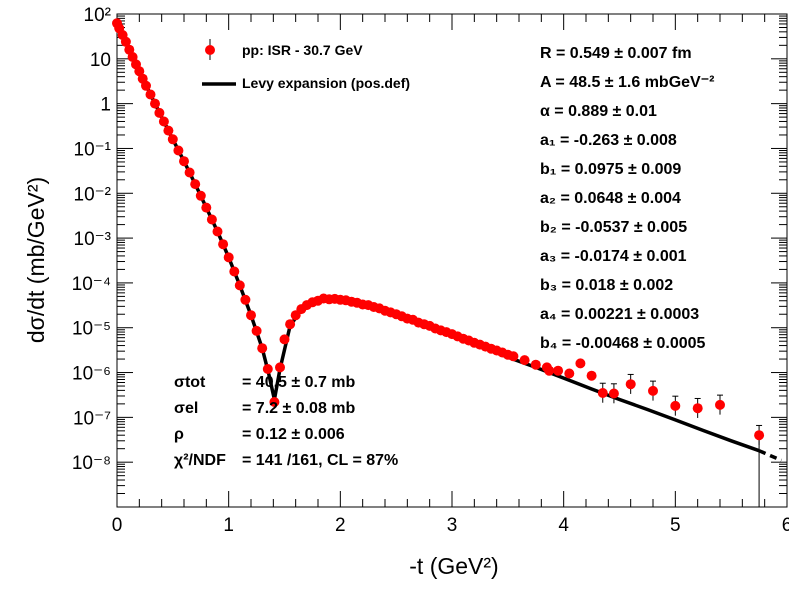  I want to click on legend-marker-data, so click(210, 50).